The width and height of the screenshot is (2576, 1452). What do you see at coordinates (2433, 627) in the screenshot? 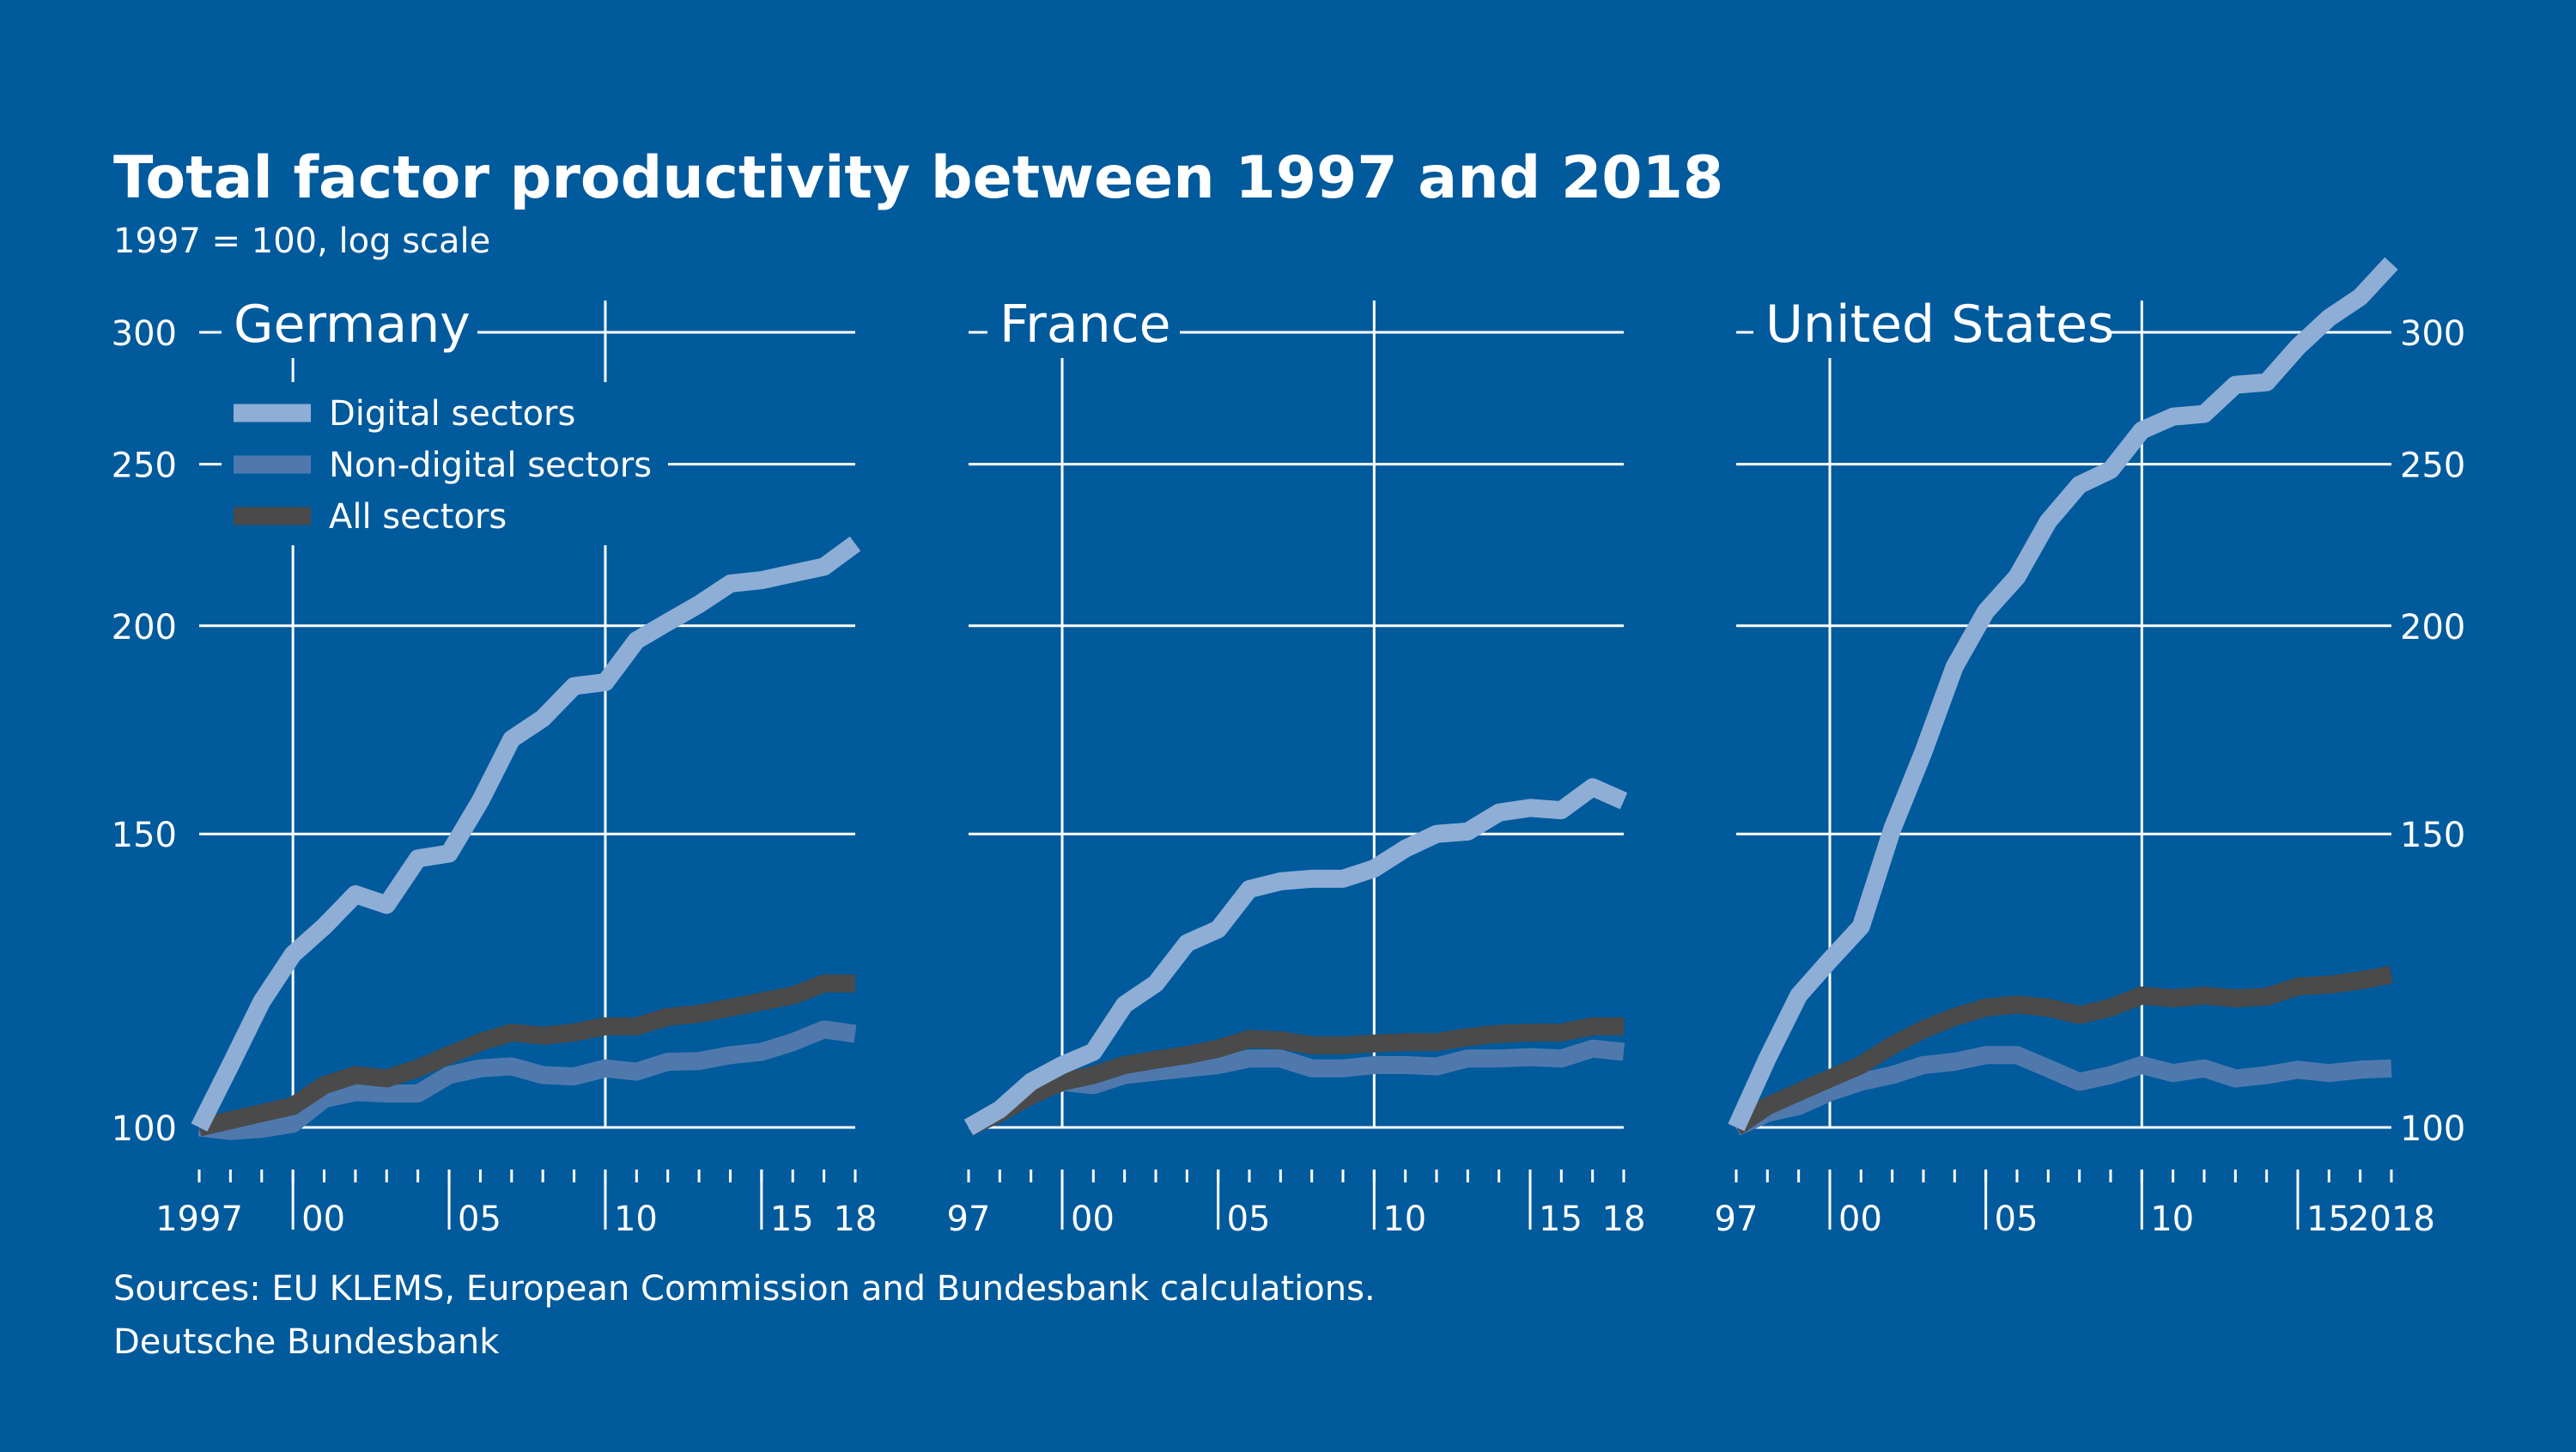
I see `y-label-right-200: 200` at bounding box center [2433, 627].